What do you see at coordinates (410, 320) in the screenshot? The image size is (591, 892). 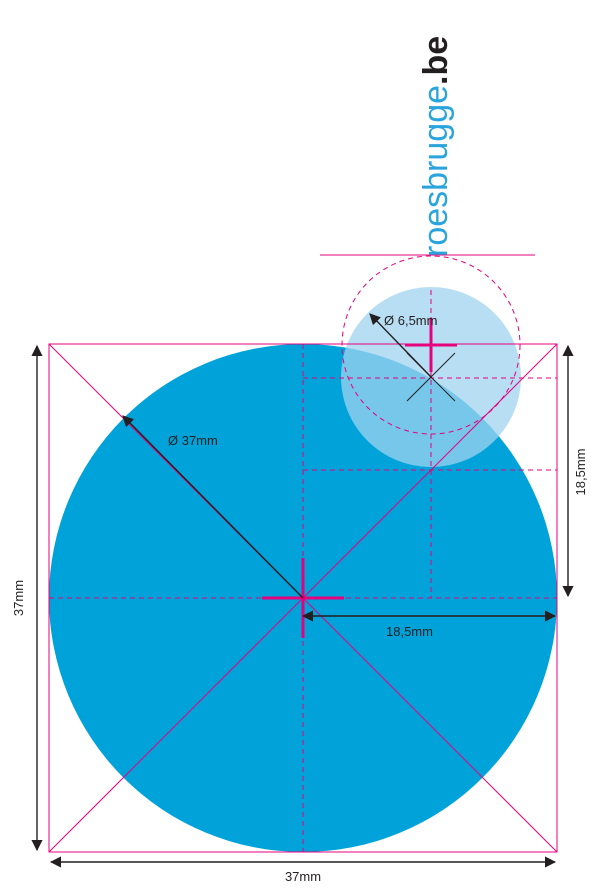 I see `diameter-small-label: Ø 6,5mm` at bounding box center [410, 320].